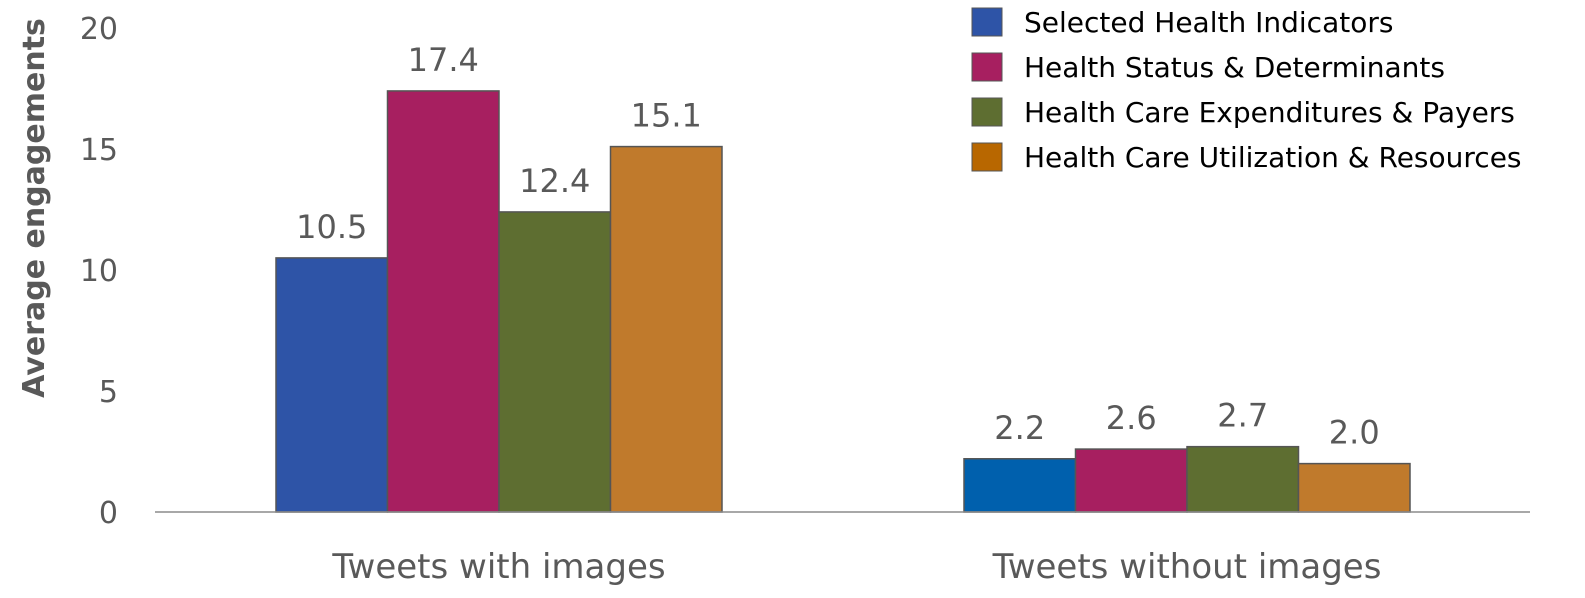  Describe the element at coordinates (99, 150) in the screenshot. I see `y-tick-label: 15` at that location.